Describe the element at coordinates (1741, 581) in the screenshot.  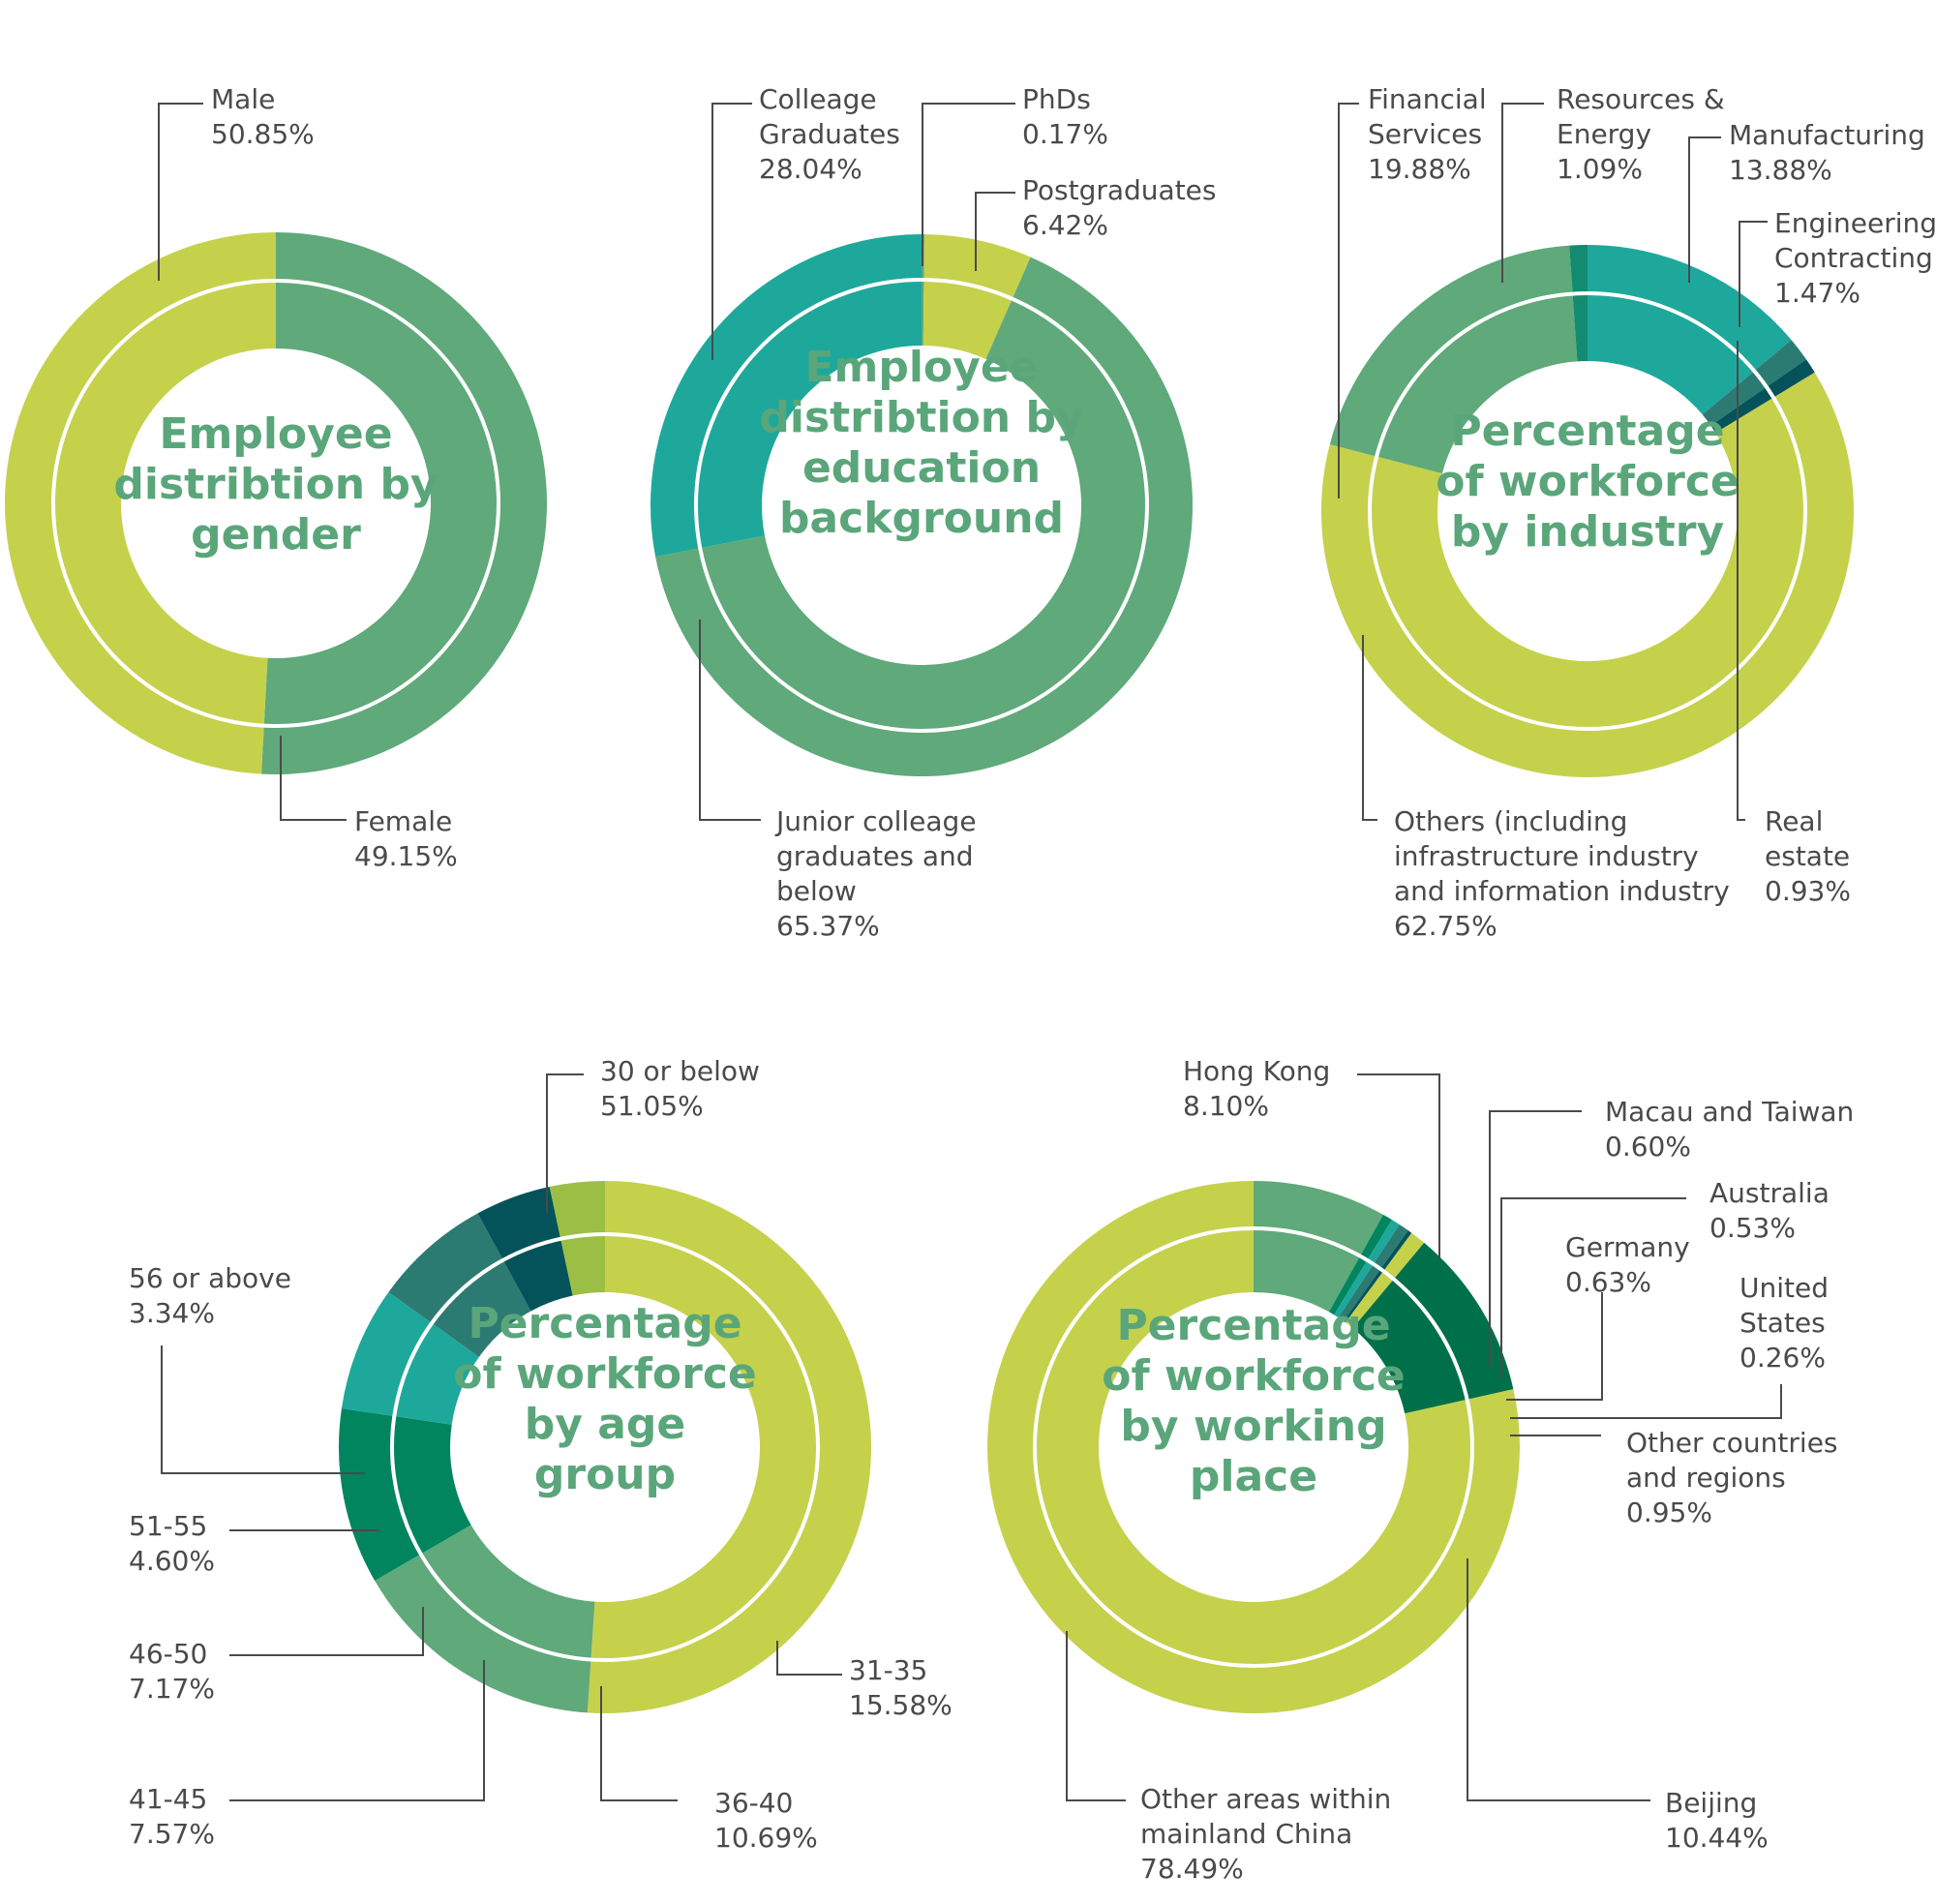
I see `leader-line-real-estate` at that location.